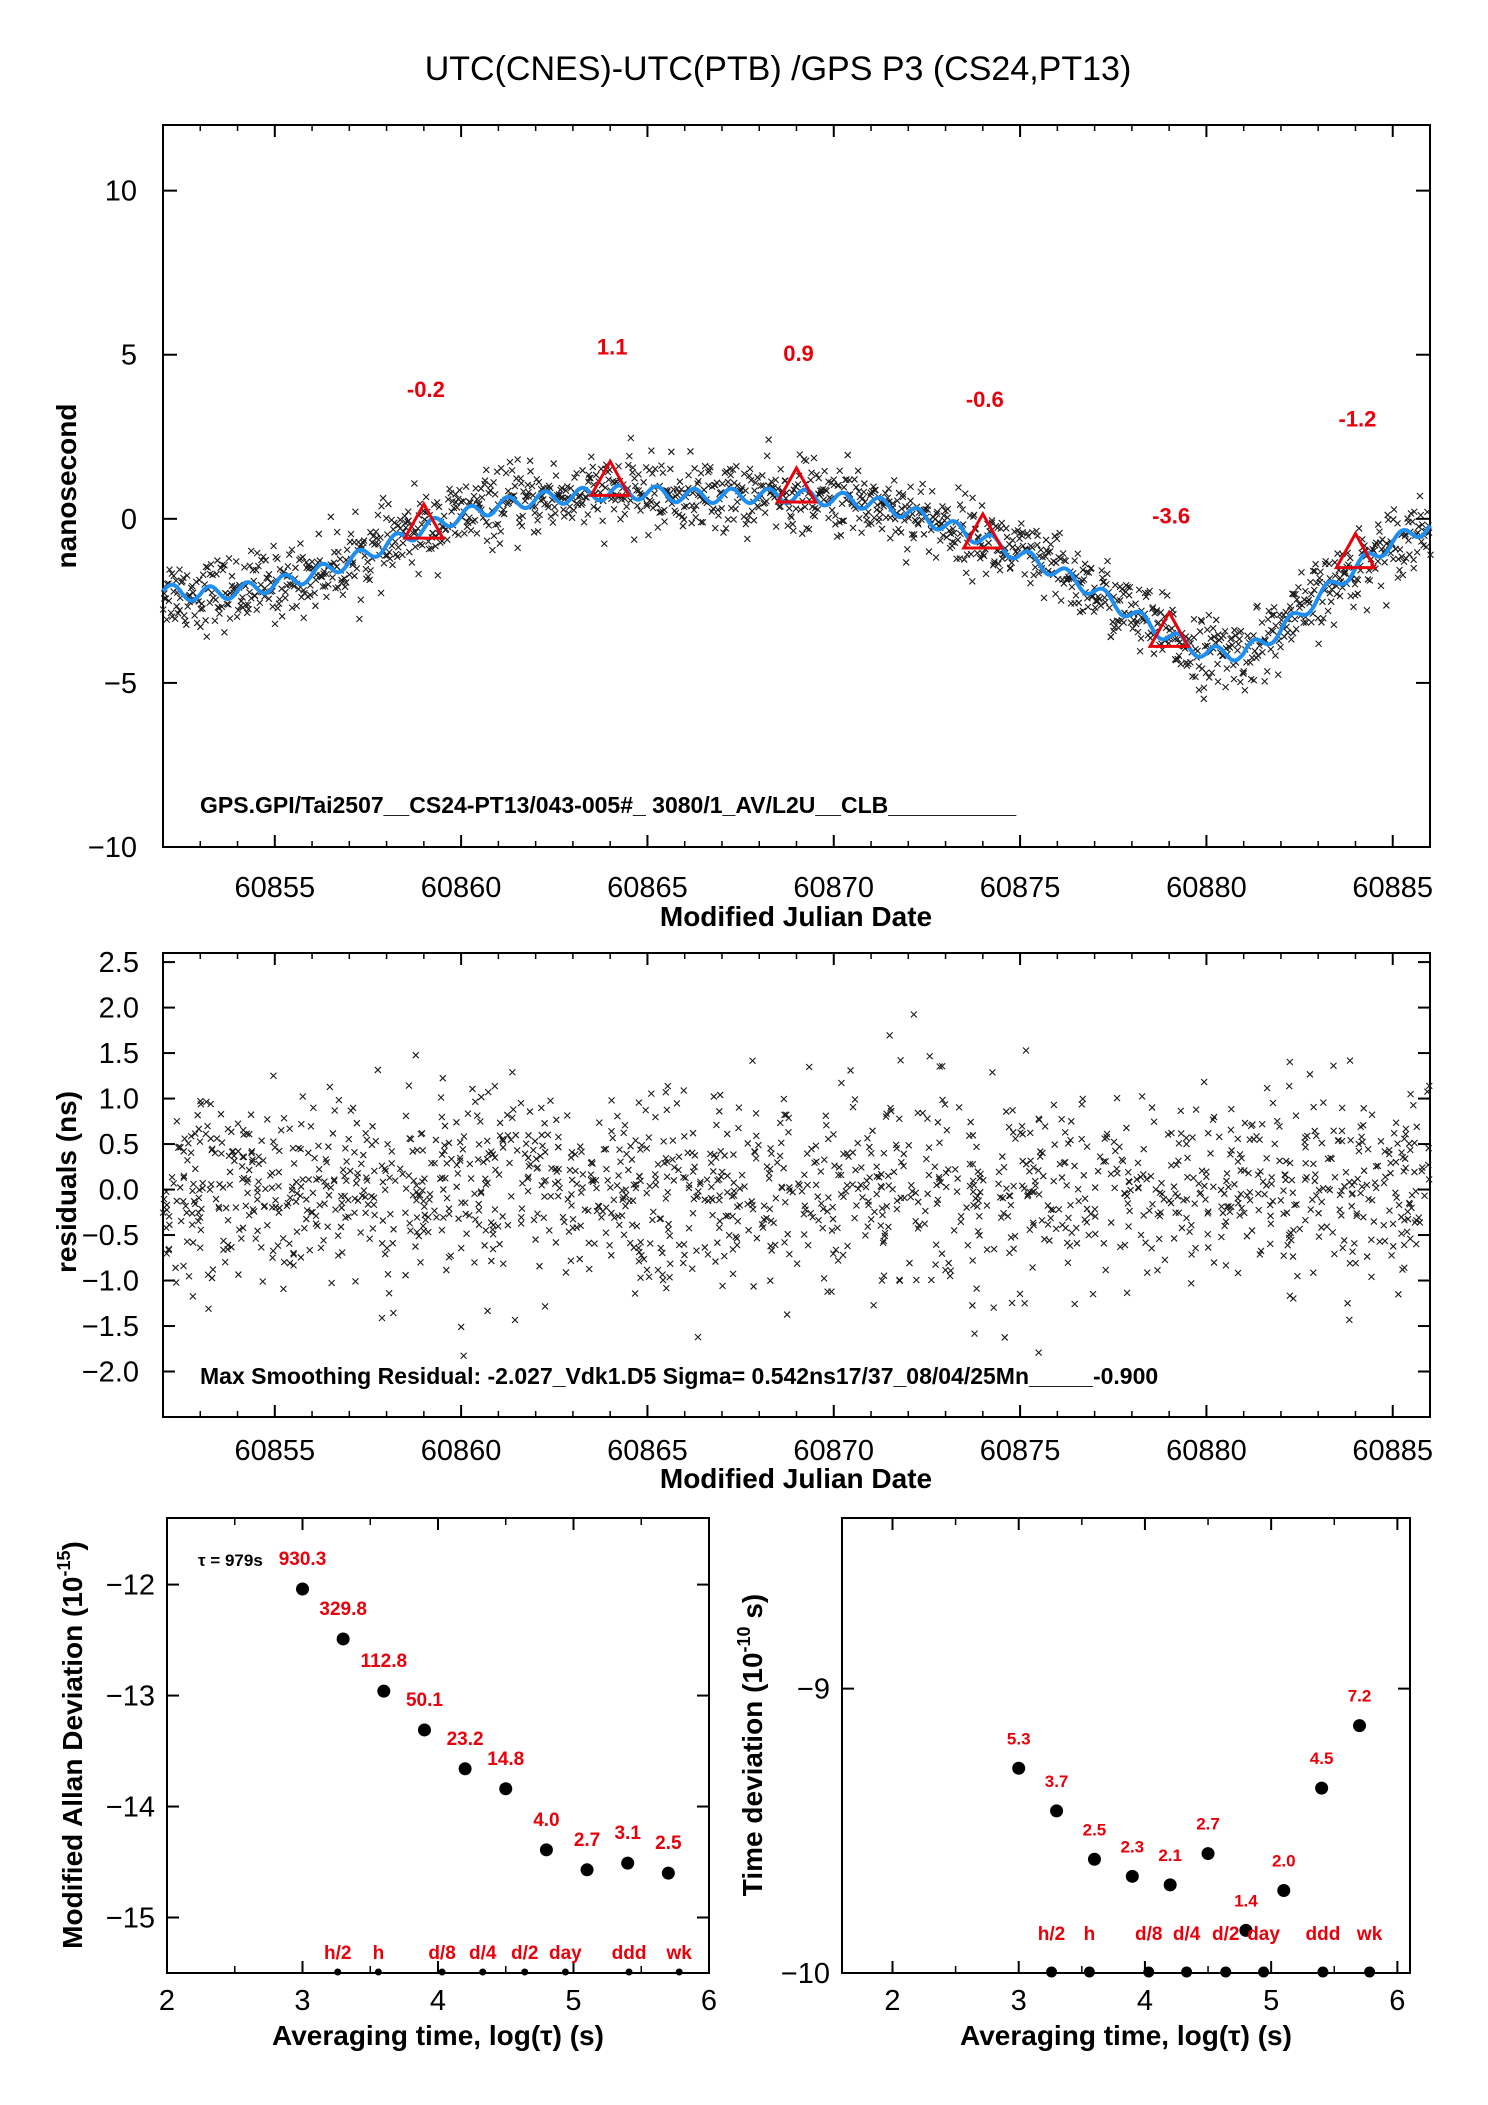 This screenshot has width=1488, height=2105. I want to click on tdev-interval-label: ddd, so click(1322, 1934).